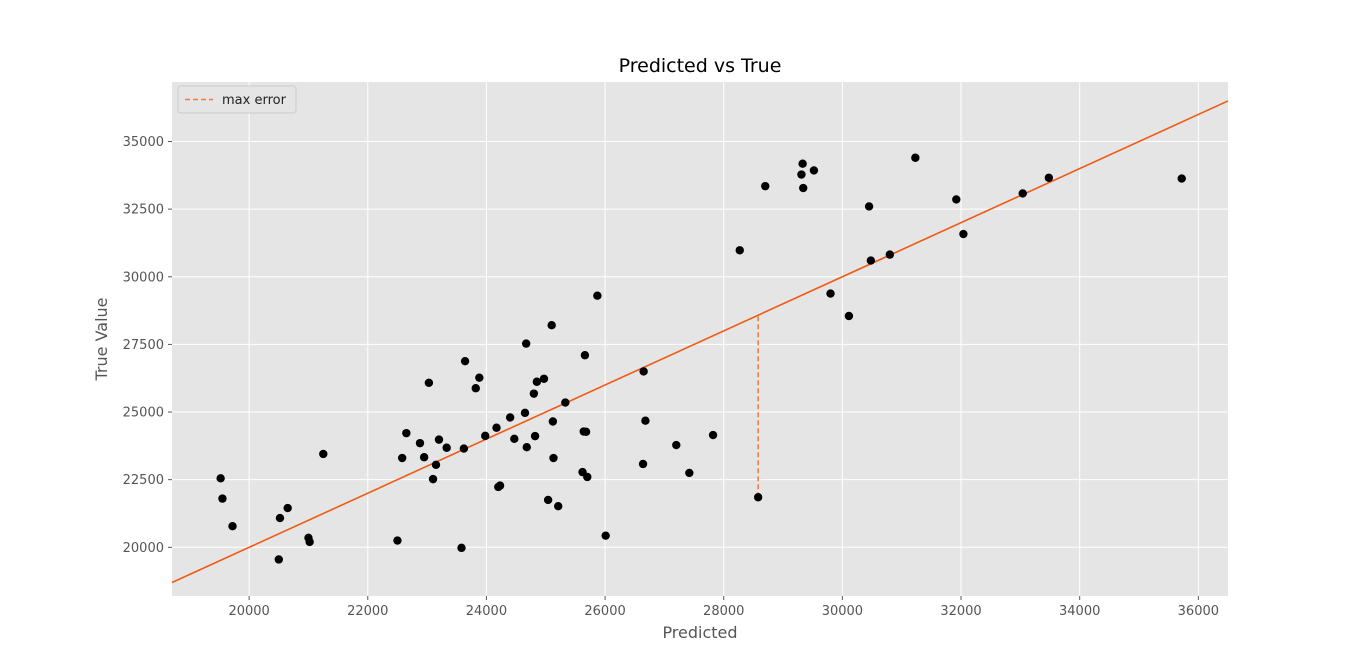  What do you see at coordinates (1079, 611) in the screenshot?
I see `x-tick-label: 34000` at bounding box center [1079, 611].